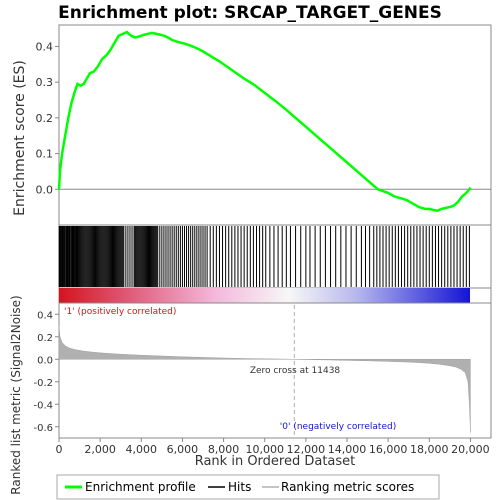 The width and height of the screenshot is (500, 500). What do you see at coordinates (45, 118) in the screenshot?
I see `es-y-tick-label: 0.2` at bounding box center [45, 118].